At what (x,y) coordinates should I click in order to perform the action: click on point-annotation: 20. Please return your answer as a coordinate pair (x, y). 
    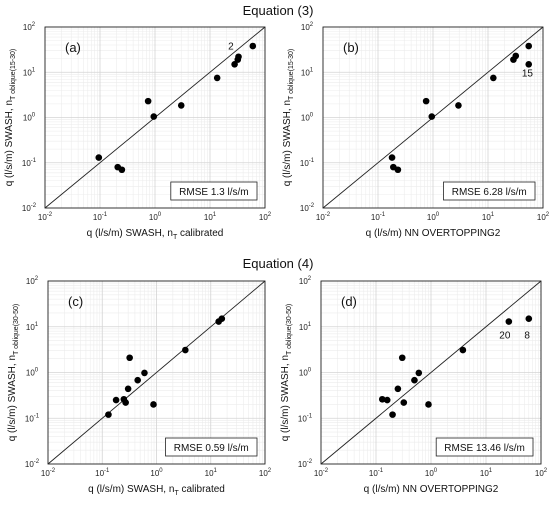
    Looking at the image, I should click on (505, 336).